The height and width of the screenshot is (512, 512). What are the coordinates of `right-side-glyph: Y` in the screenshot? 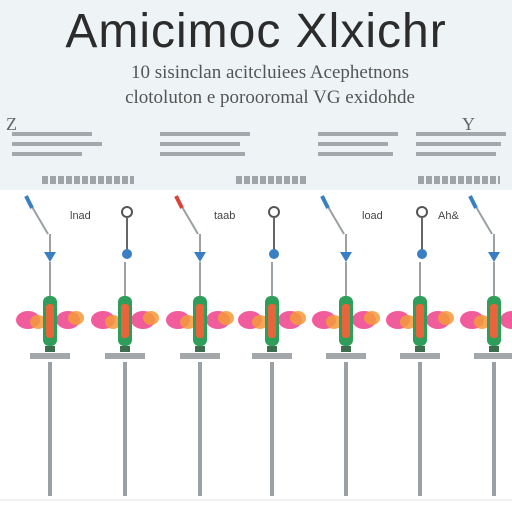 It's located at (468, 124).